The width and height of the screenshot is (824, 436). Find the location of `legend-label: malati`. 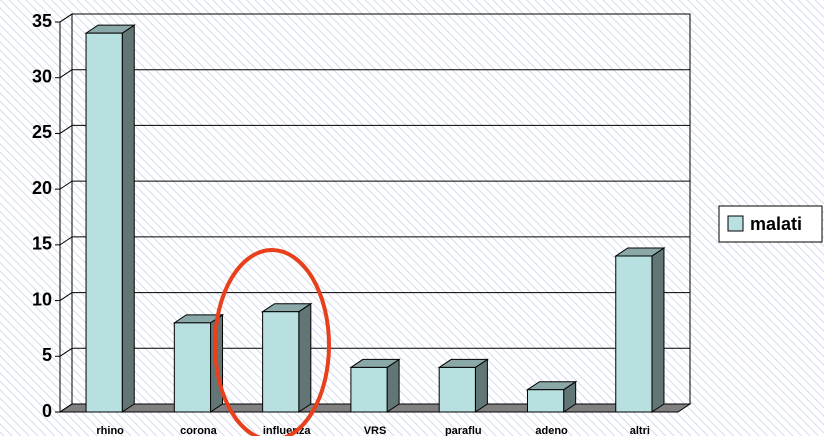

legend-label: malati is located at coordinates (776, 224).